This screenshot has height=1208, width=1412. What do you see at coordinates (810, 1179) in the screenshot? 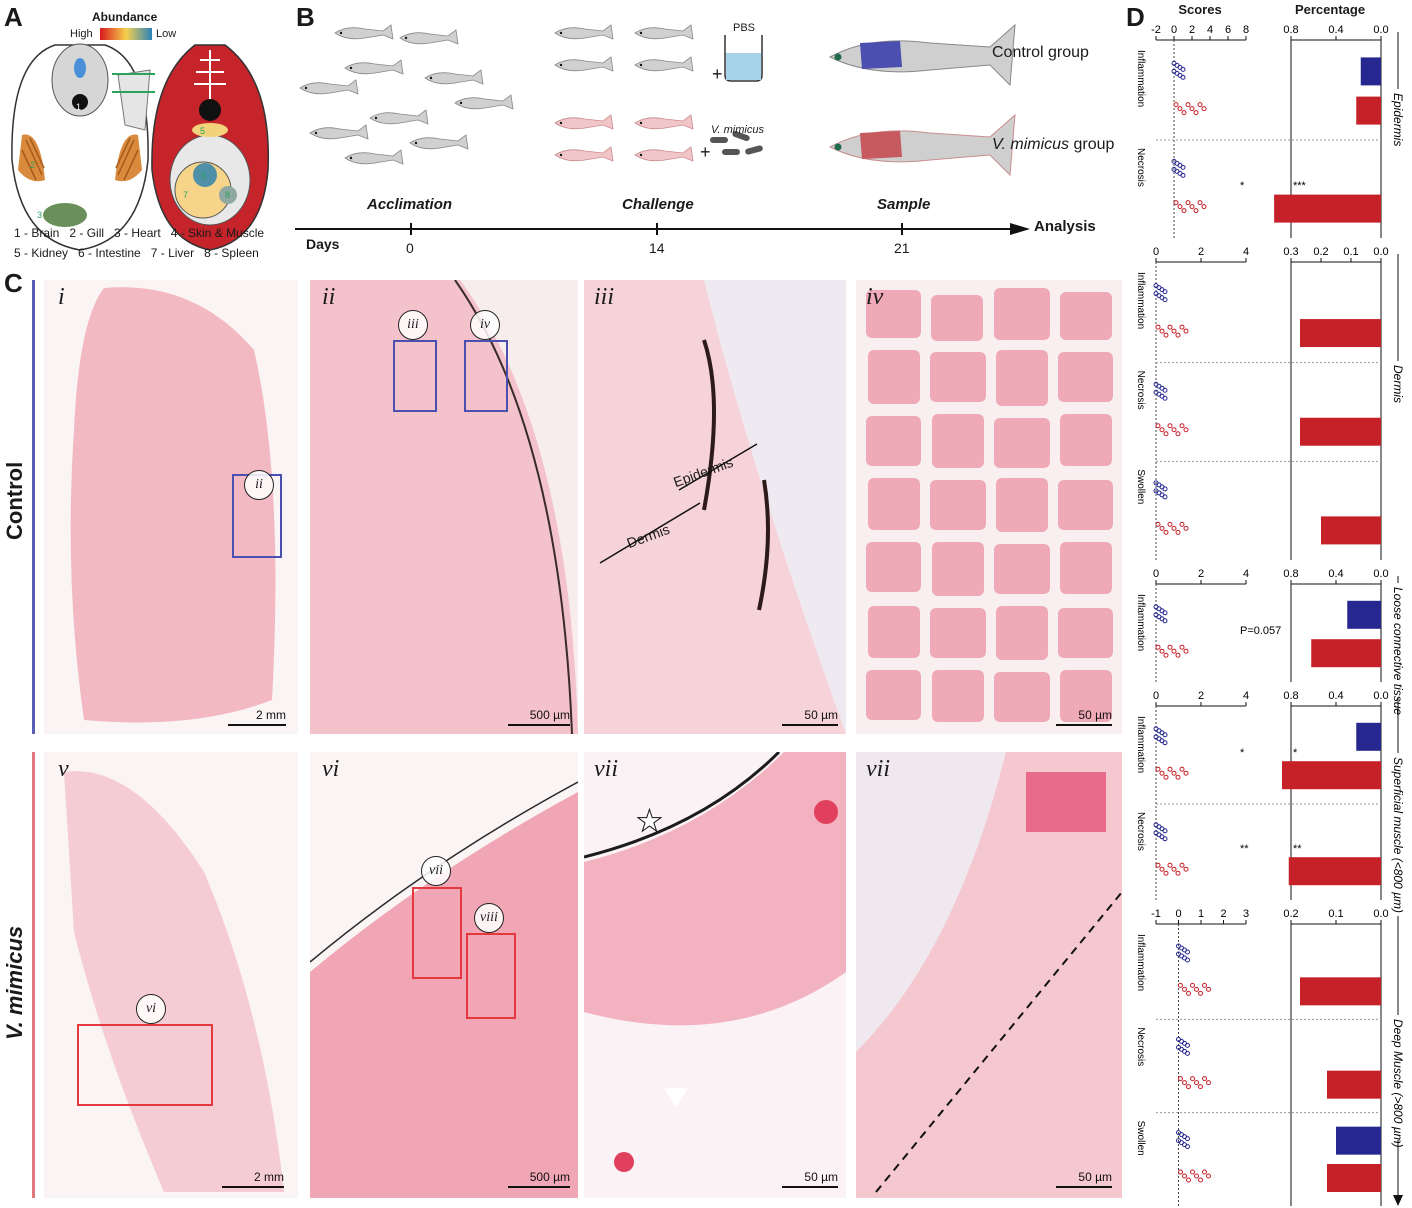
I see `scale-bar-vii: 50 µm` at bounding box center [810, 1179].